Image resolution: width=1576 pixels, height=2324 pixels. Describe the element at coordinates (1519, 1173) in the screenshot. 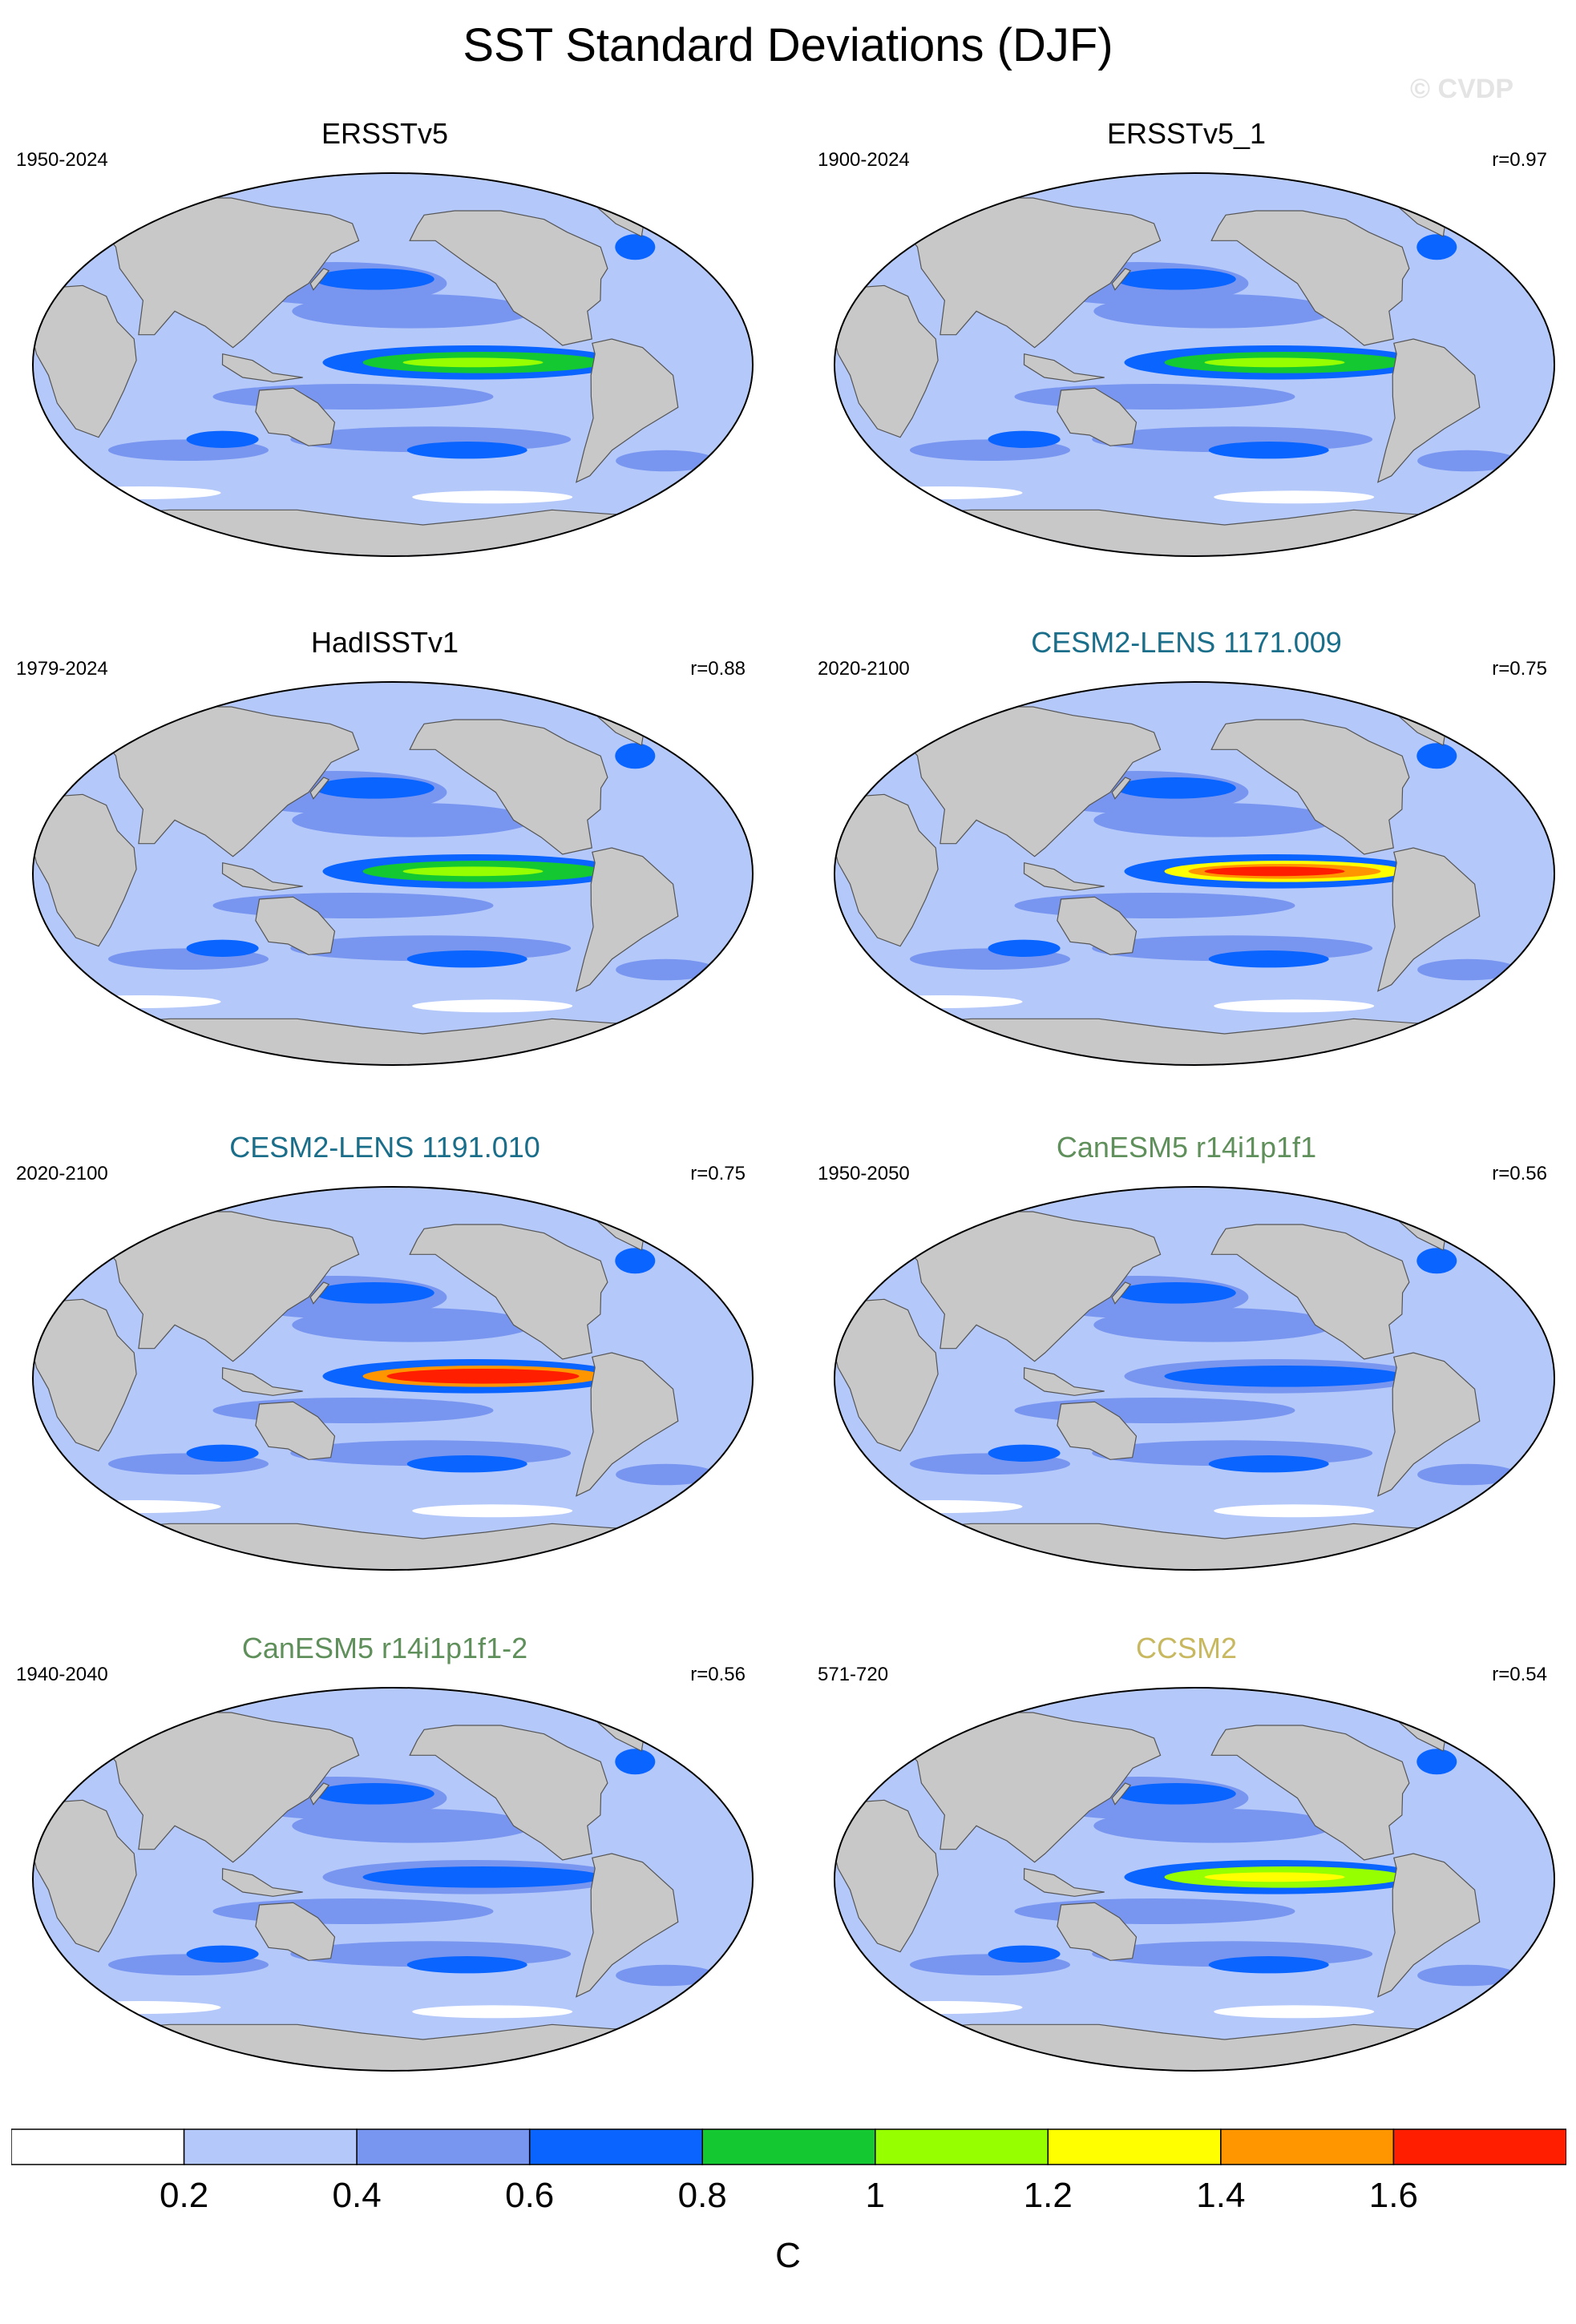

I see `panel-correlation: r=0.56` at that location.